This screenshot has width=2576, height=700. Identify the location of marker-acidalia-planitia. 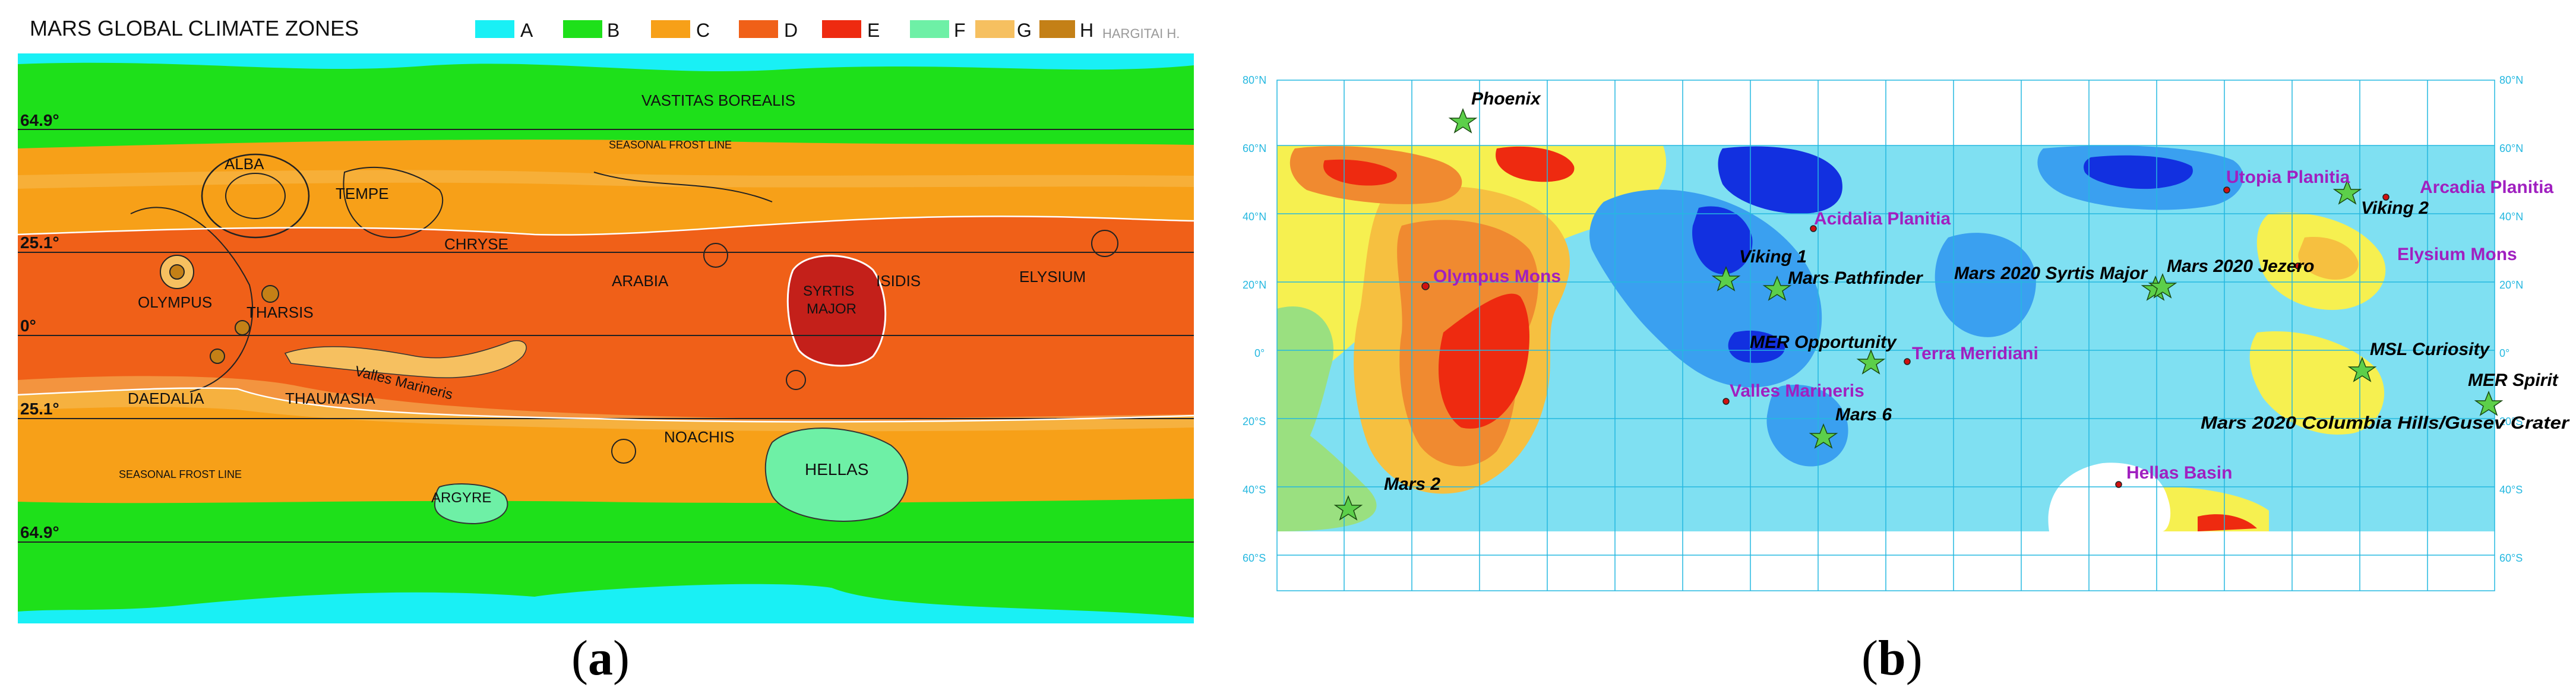
(1813, 229).